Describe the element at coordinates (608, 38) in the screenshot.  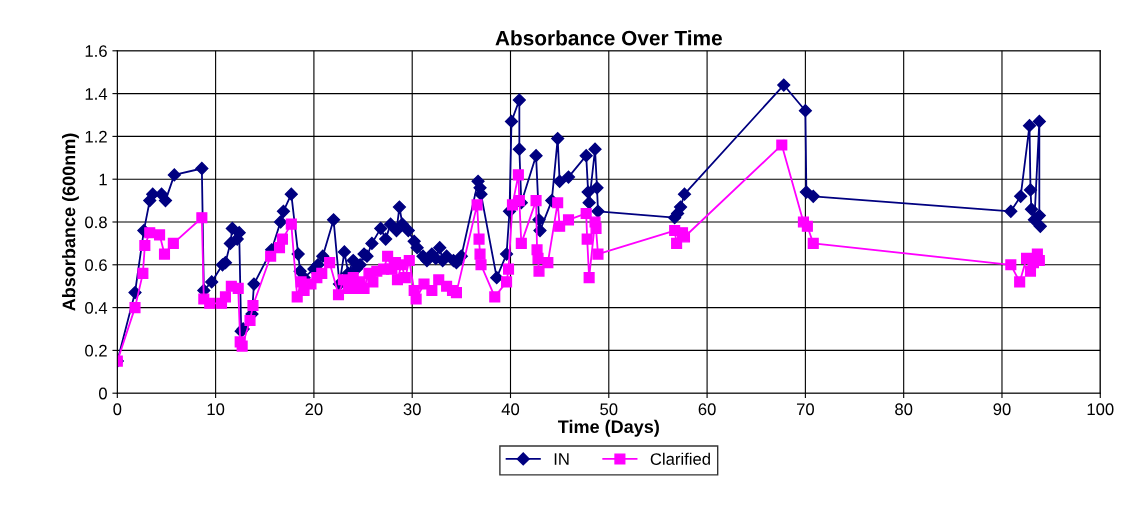
I see `chart-title: Absorbance Over Time` at that location.